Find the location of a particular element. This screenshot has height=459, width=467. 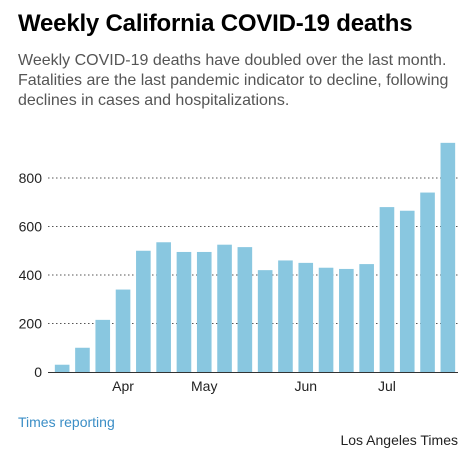

y-tick-label: 800 is located at coordinates (31, 178).